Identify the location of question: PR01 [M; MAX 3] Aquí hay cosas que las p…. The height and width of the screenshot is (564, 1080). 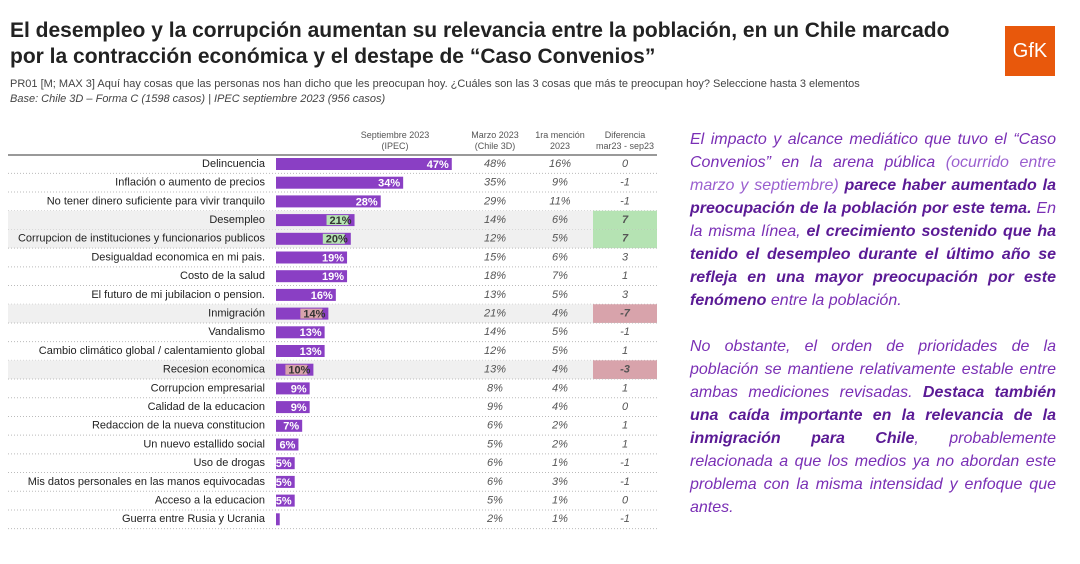
(435, 84).